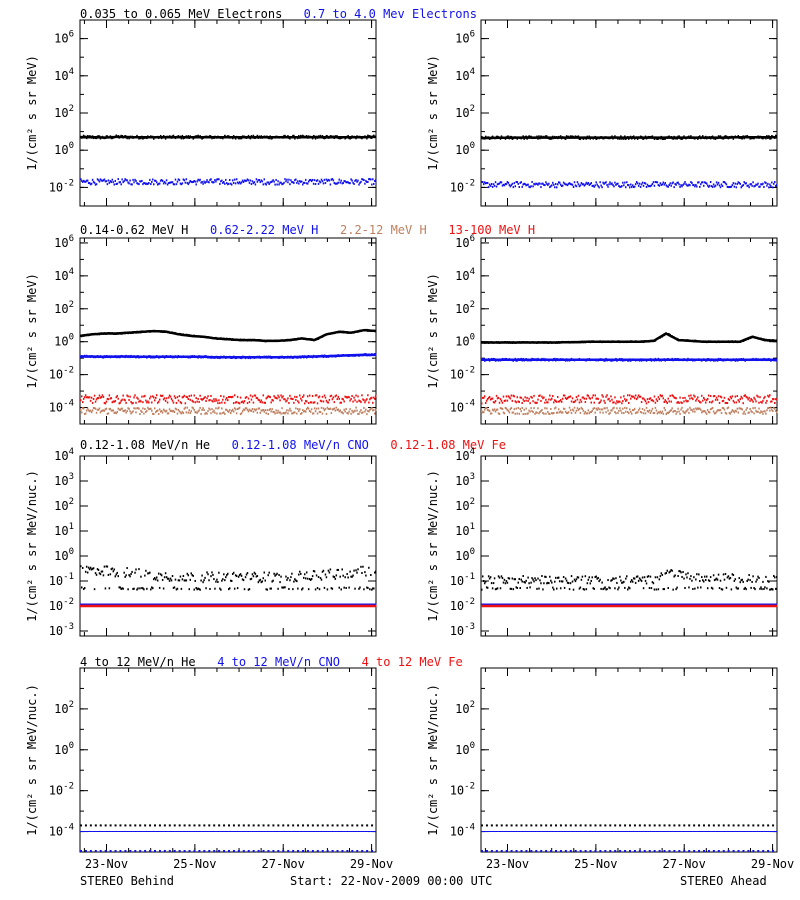  What do you see at coordinates (64, 530) in the screenshot?
I see `y-tick-label: 10¹` at bounding box center [64, 530].